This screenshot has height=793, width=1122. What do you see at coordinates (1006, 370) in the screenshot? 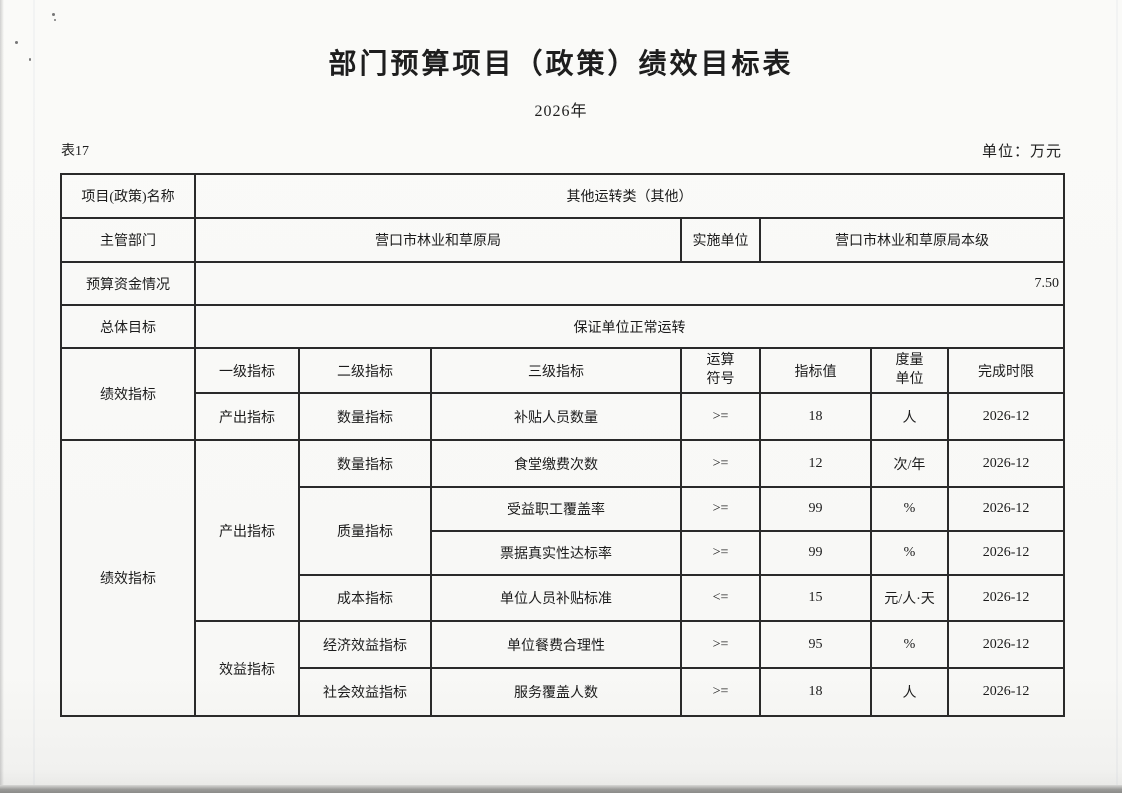
I see `header-deadline: 完成时限` at bounding box center [1006, 370].